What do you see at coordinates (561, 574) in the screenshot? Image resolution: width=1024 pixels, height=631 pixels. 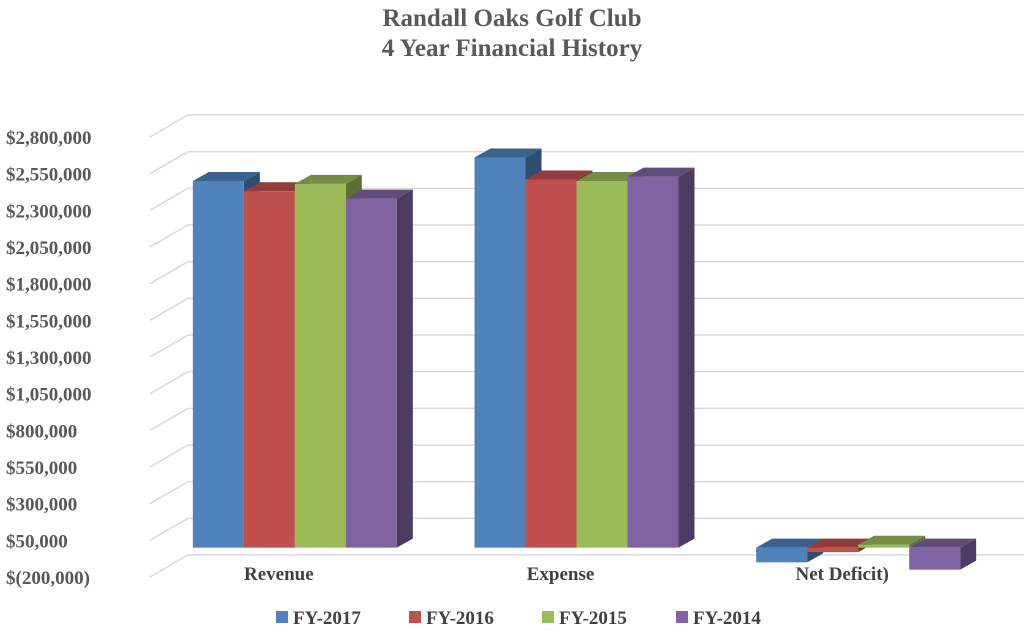 I see `x-tick-label: Expense` at bounding box center [561, 574].